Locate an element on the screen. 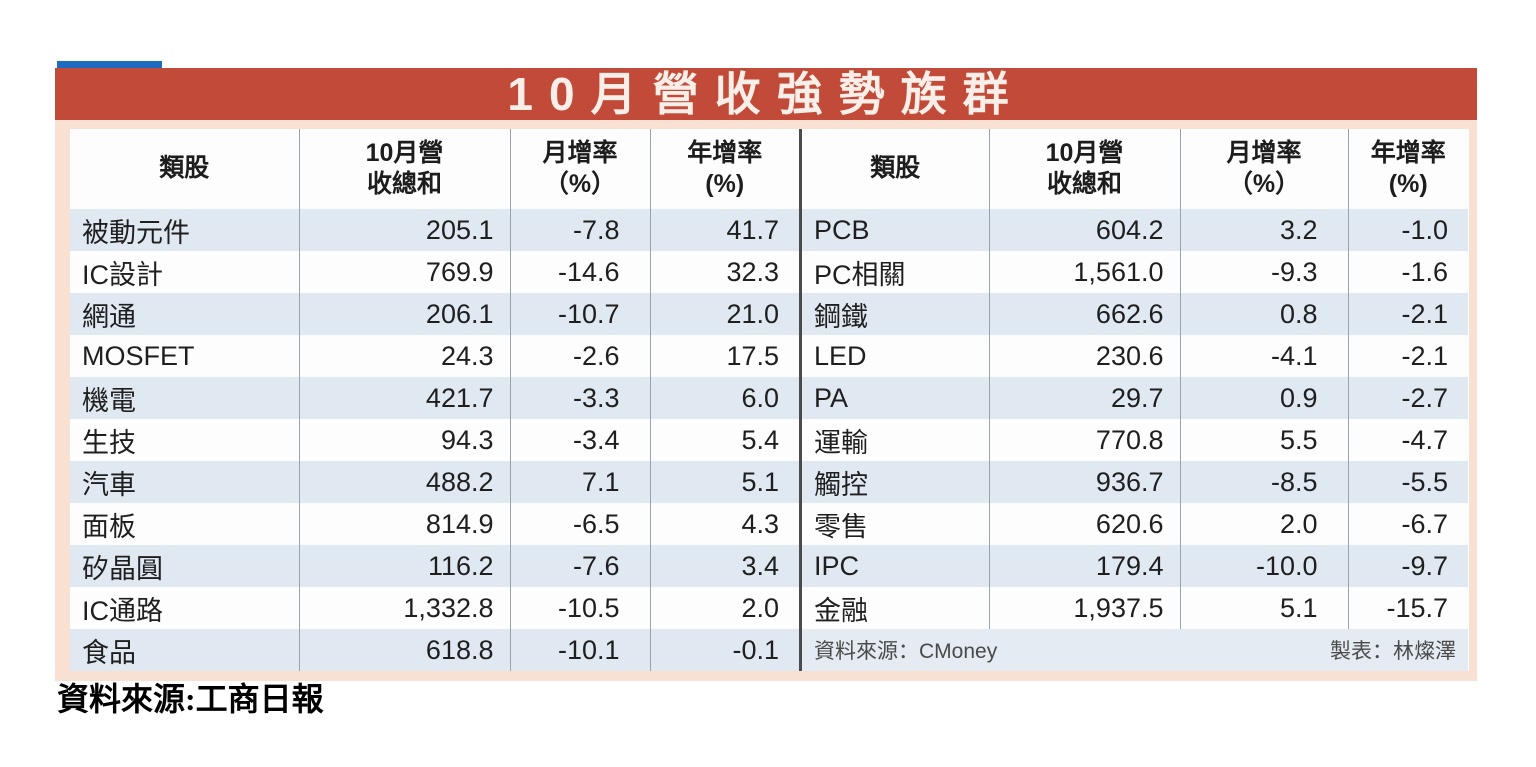  value-cell: 206.1 is located at coordinates (405, 314).